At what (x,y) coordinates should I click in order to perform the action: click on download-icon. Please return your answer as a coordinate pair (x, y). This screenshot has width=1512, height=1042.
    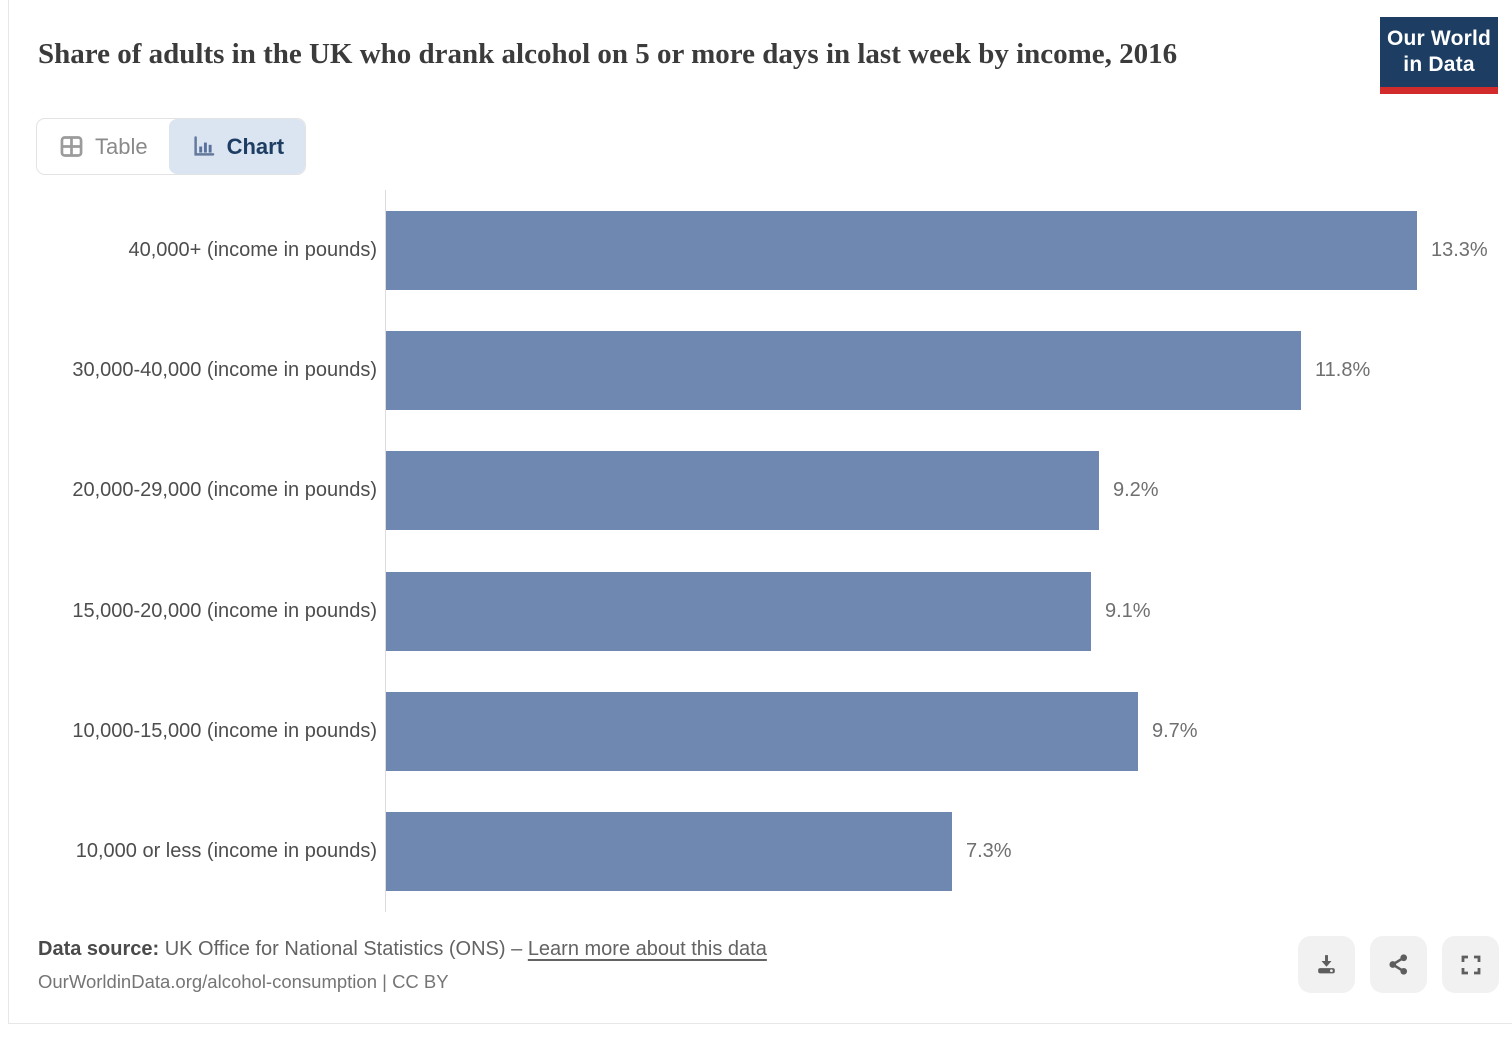
    Looking at the image, I should click on (1326, 964).